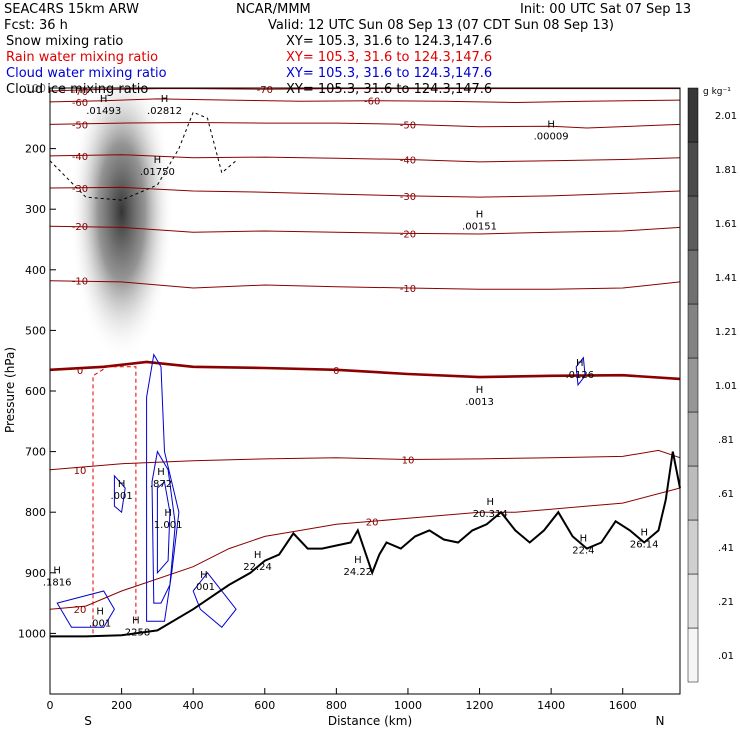 This screenshot has width=740, height=740. What do you see at coordinates (35, 88) in the screenshot?
I see `y-edge-label: 100` at bounding box center [35, 88].